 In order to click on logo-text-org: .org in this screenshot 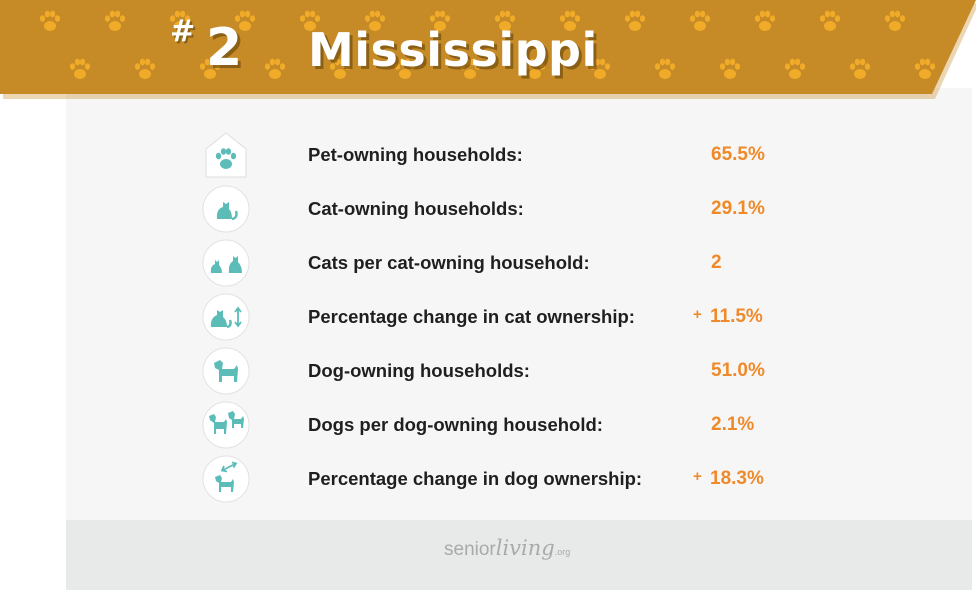, I will do `click(562, 552)`.